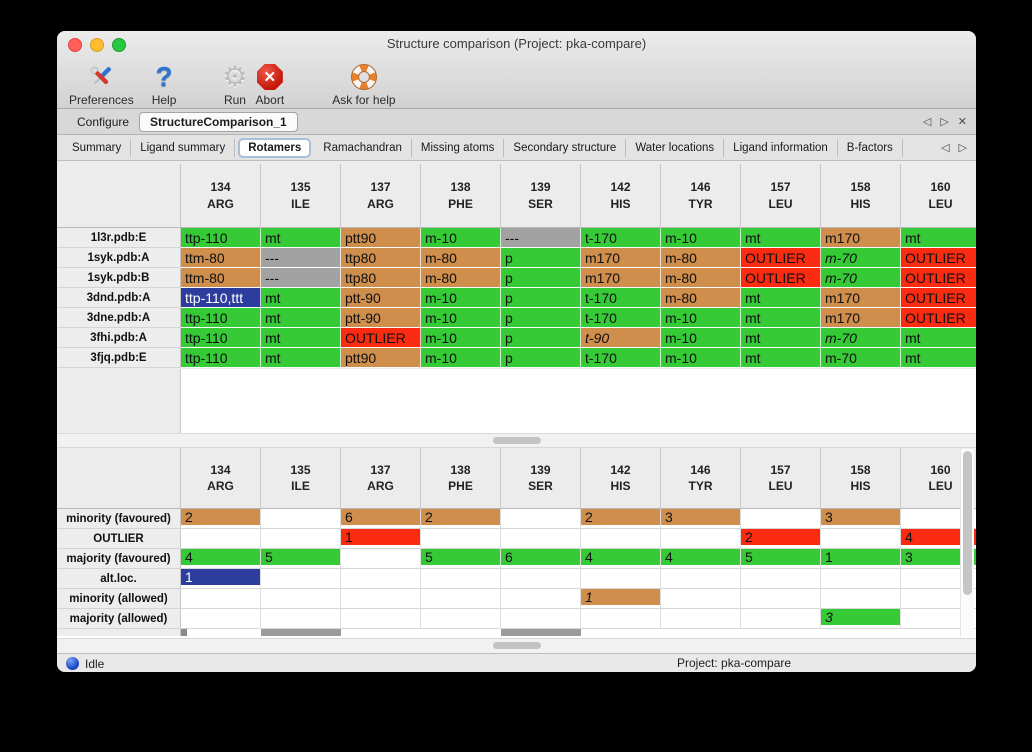 This screenshot has width=1032, height=752. Describe the element at coordinates (221, 338) in the screenshot. I see `rotamer-cell-134-3fhi-pdb-a: ttp-110` at that location.